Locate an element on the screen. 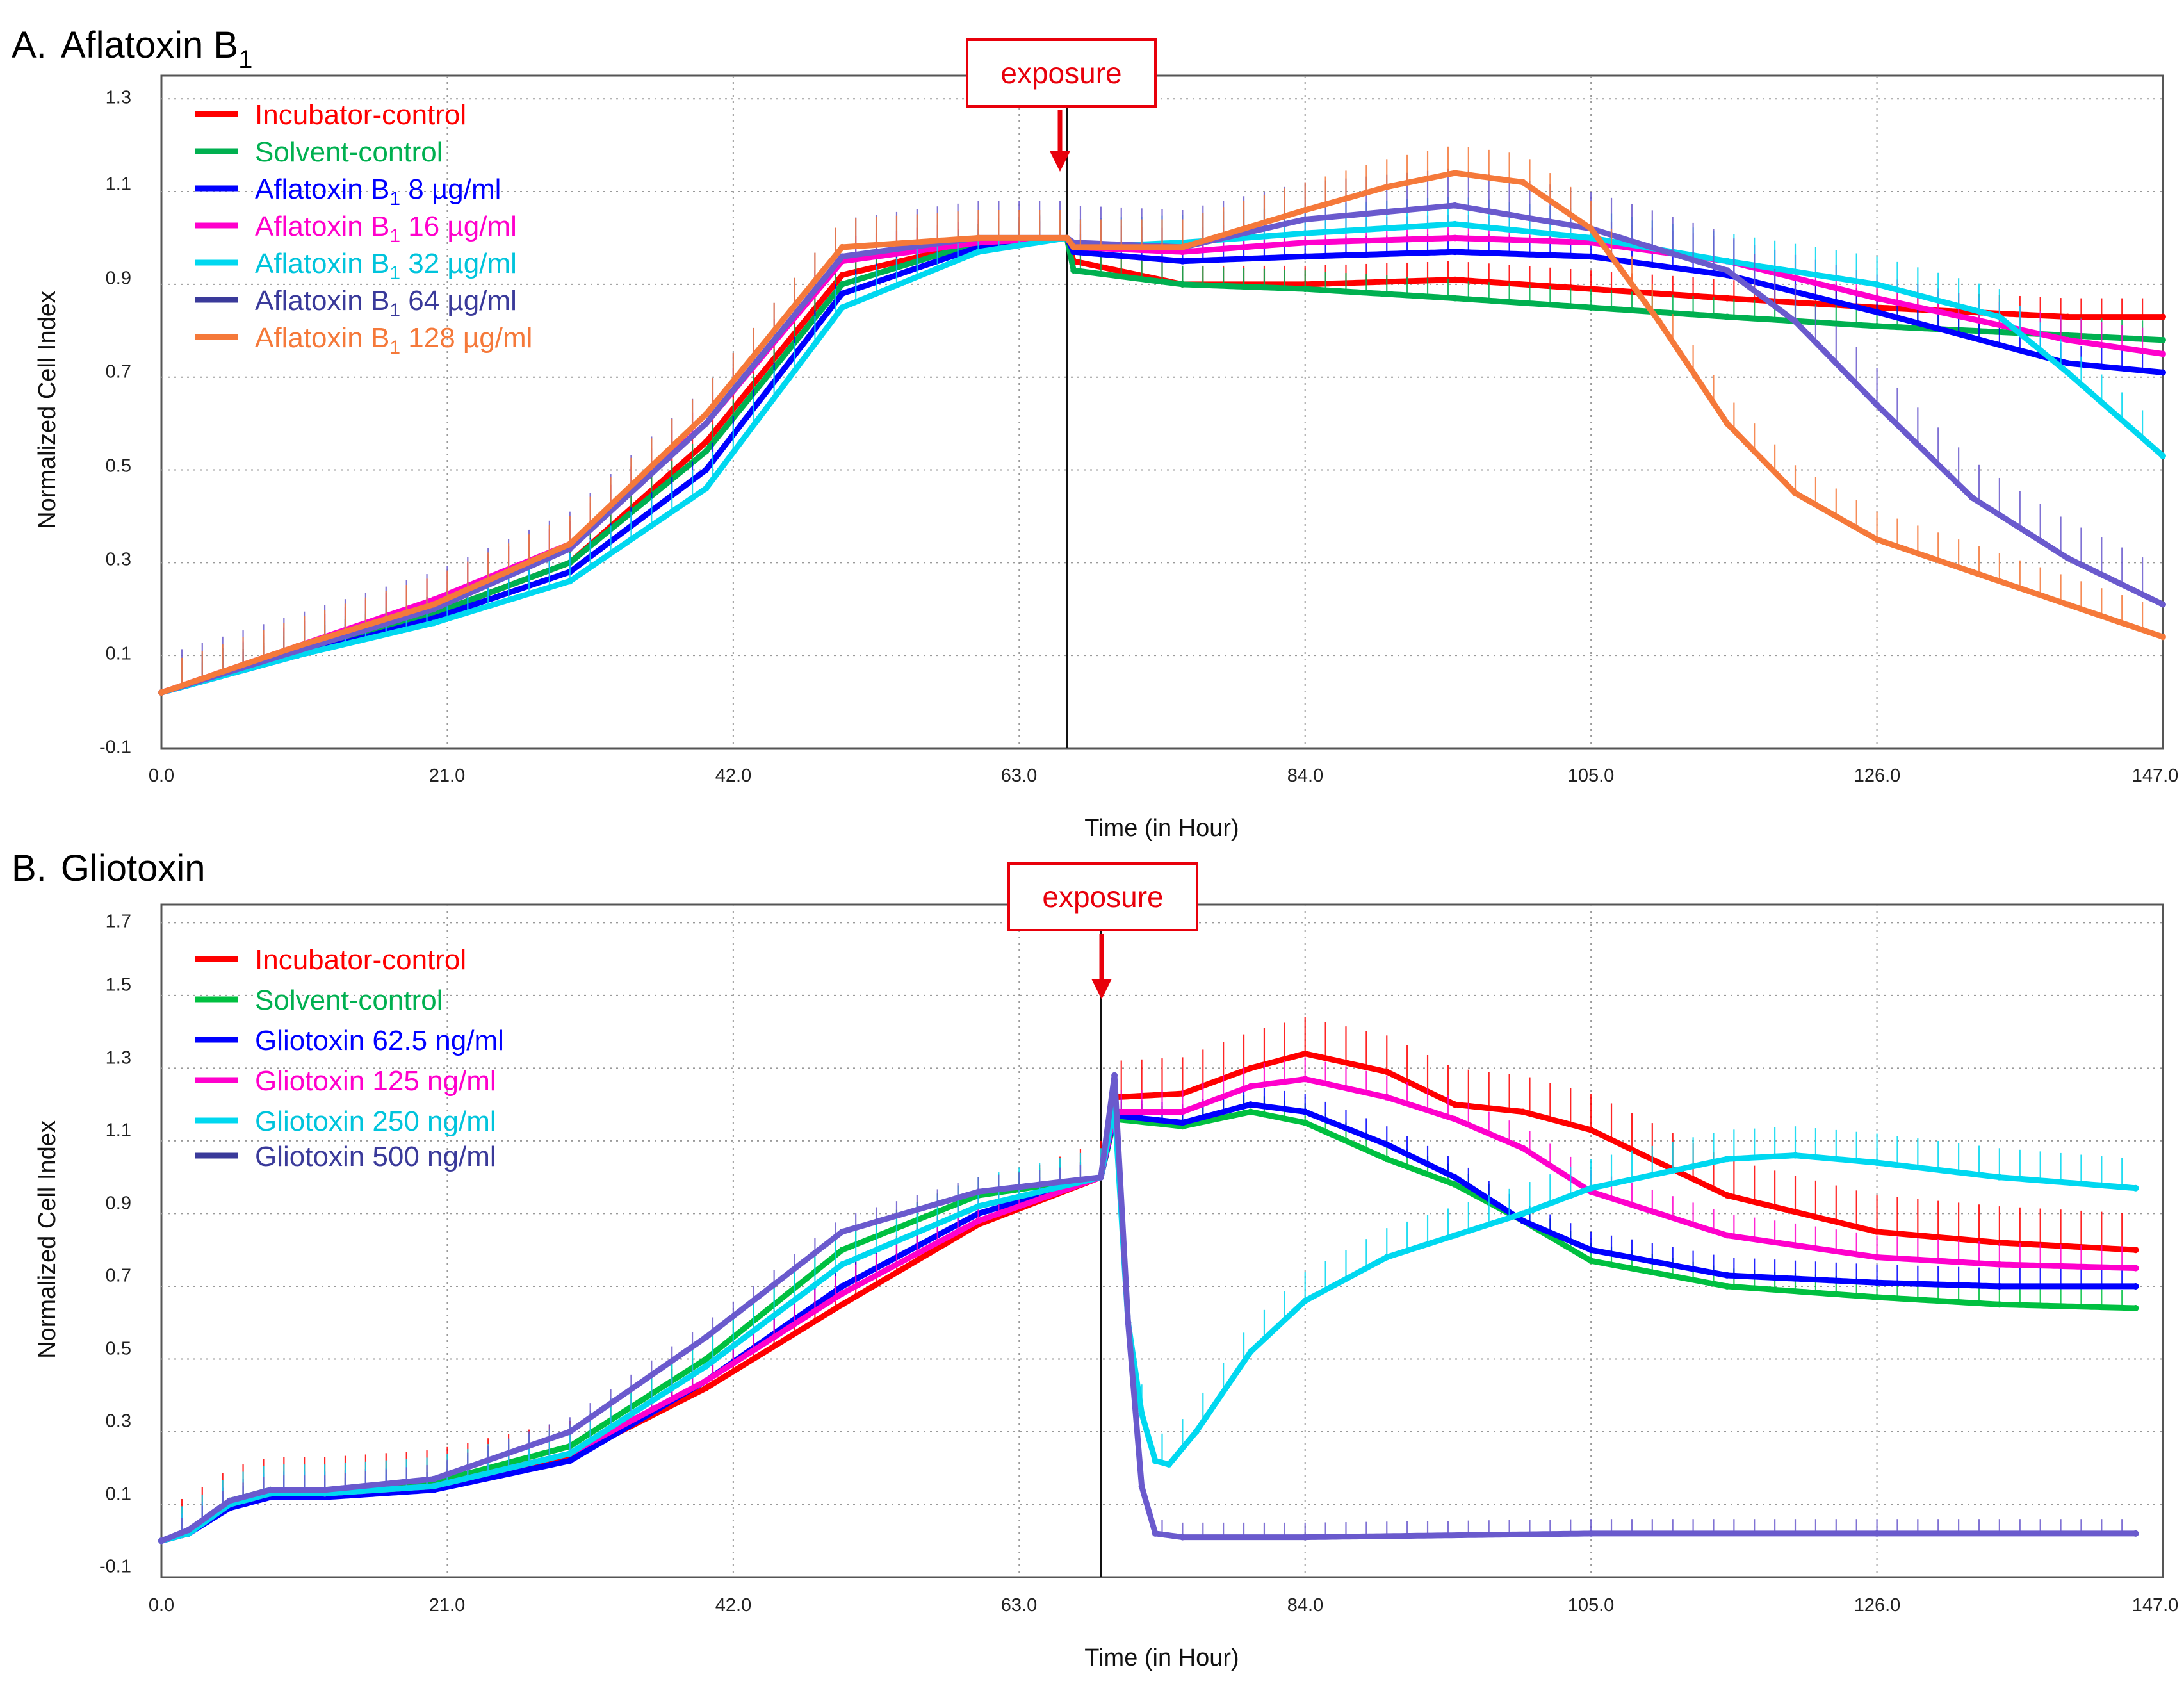  legend-entry: Aflatoxin B1 16 µg/ml is located at coordinates (356, 229).